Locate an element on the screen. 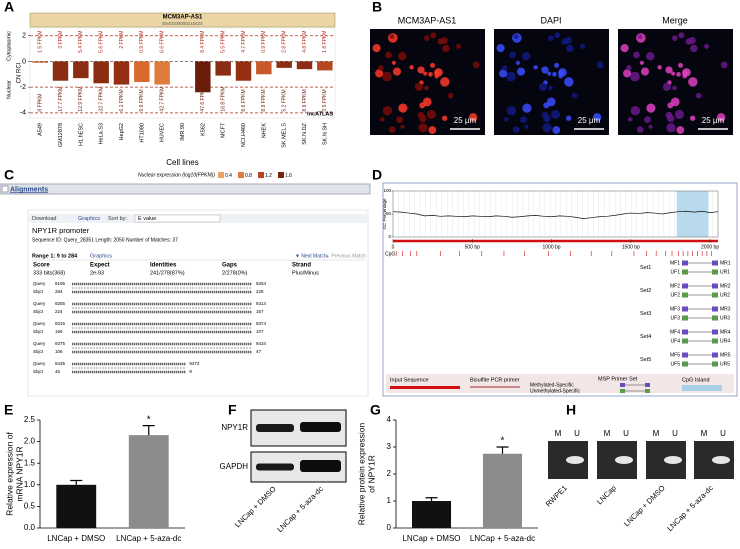  legend-label: MSP Primer Set is located at coordinates (618, 379).